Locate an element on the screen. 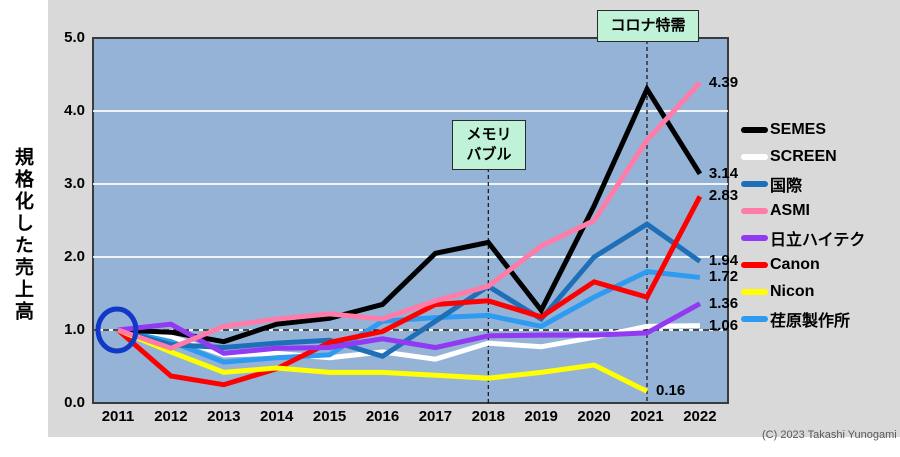  x-tick-label: 2017 is located at coordinates (435, 416).